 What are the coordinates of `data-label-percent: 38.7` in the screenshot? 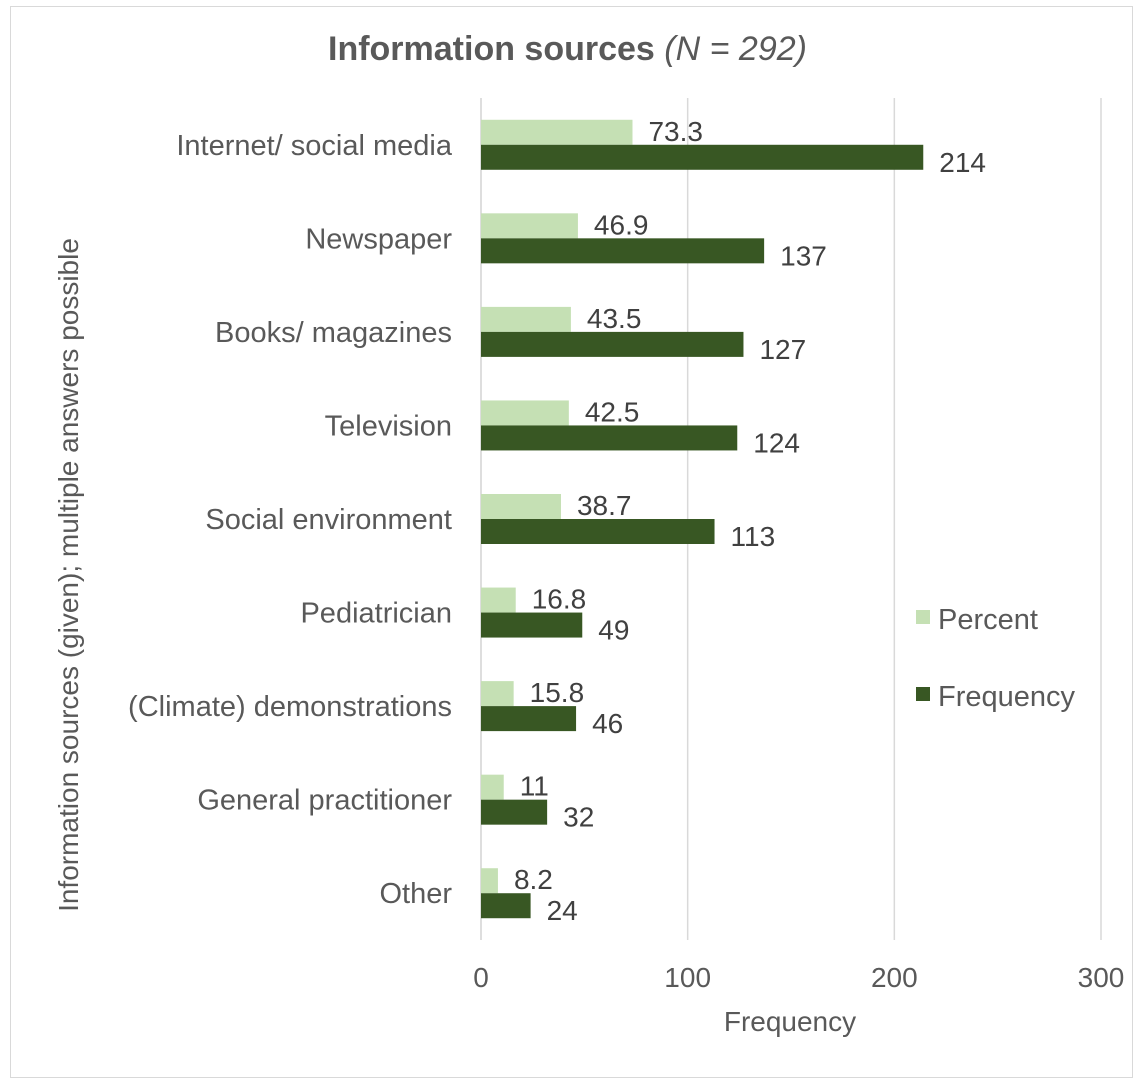 It's located at (604, 505).